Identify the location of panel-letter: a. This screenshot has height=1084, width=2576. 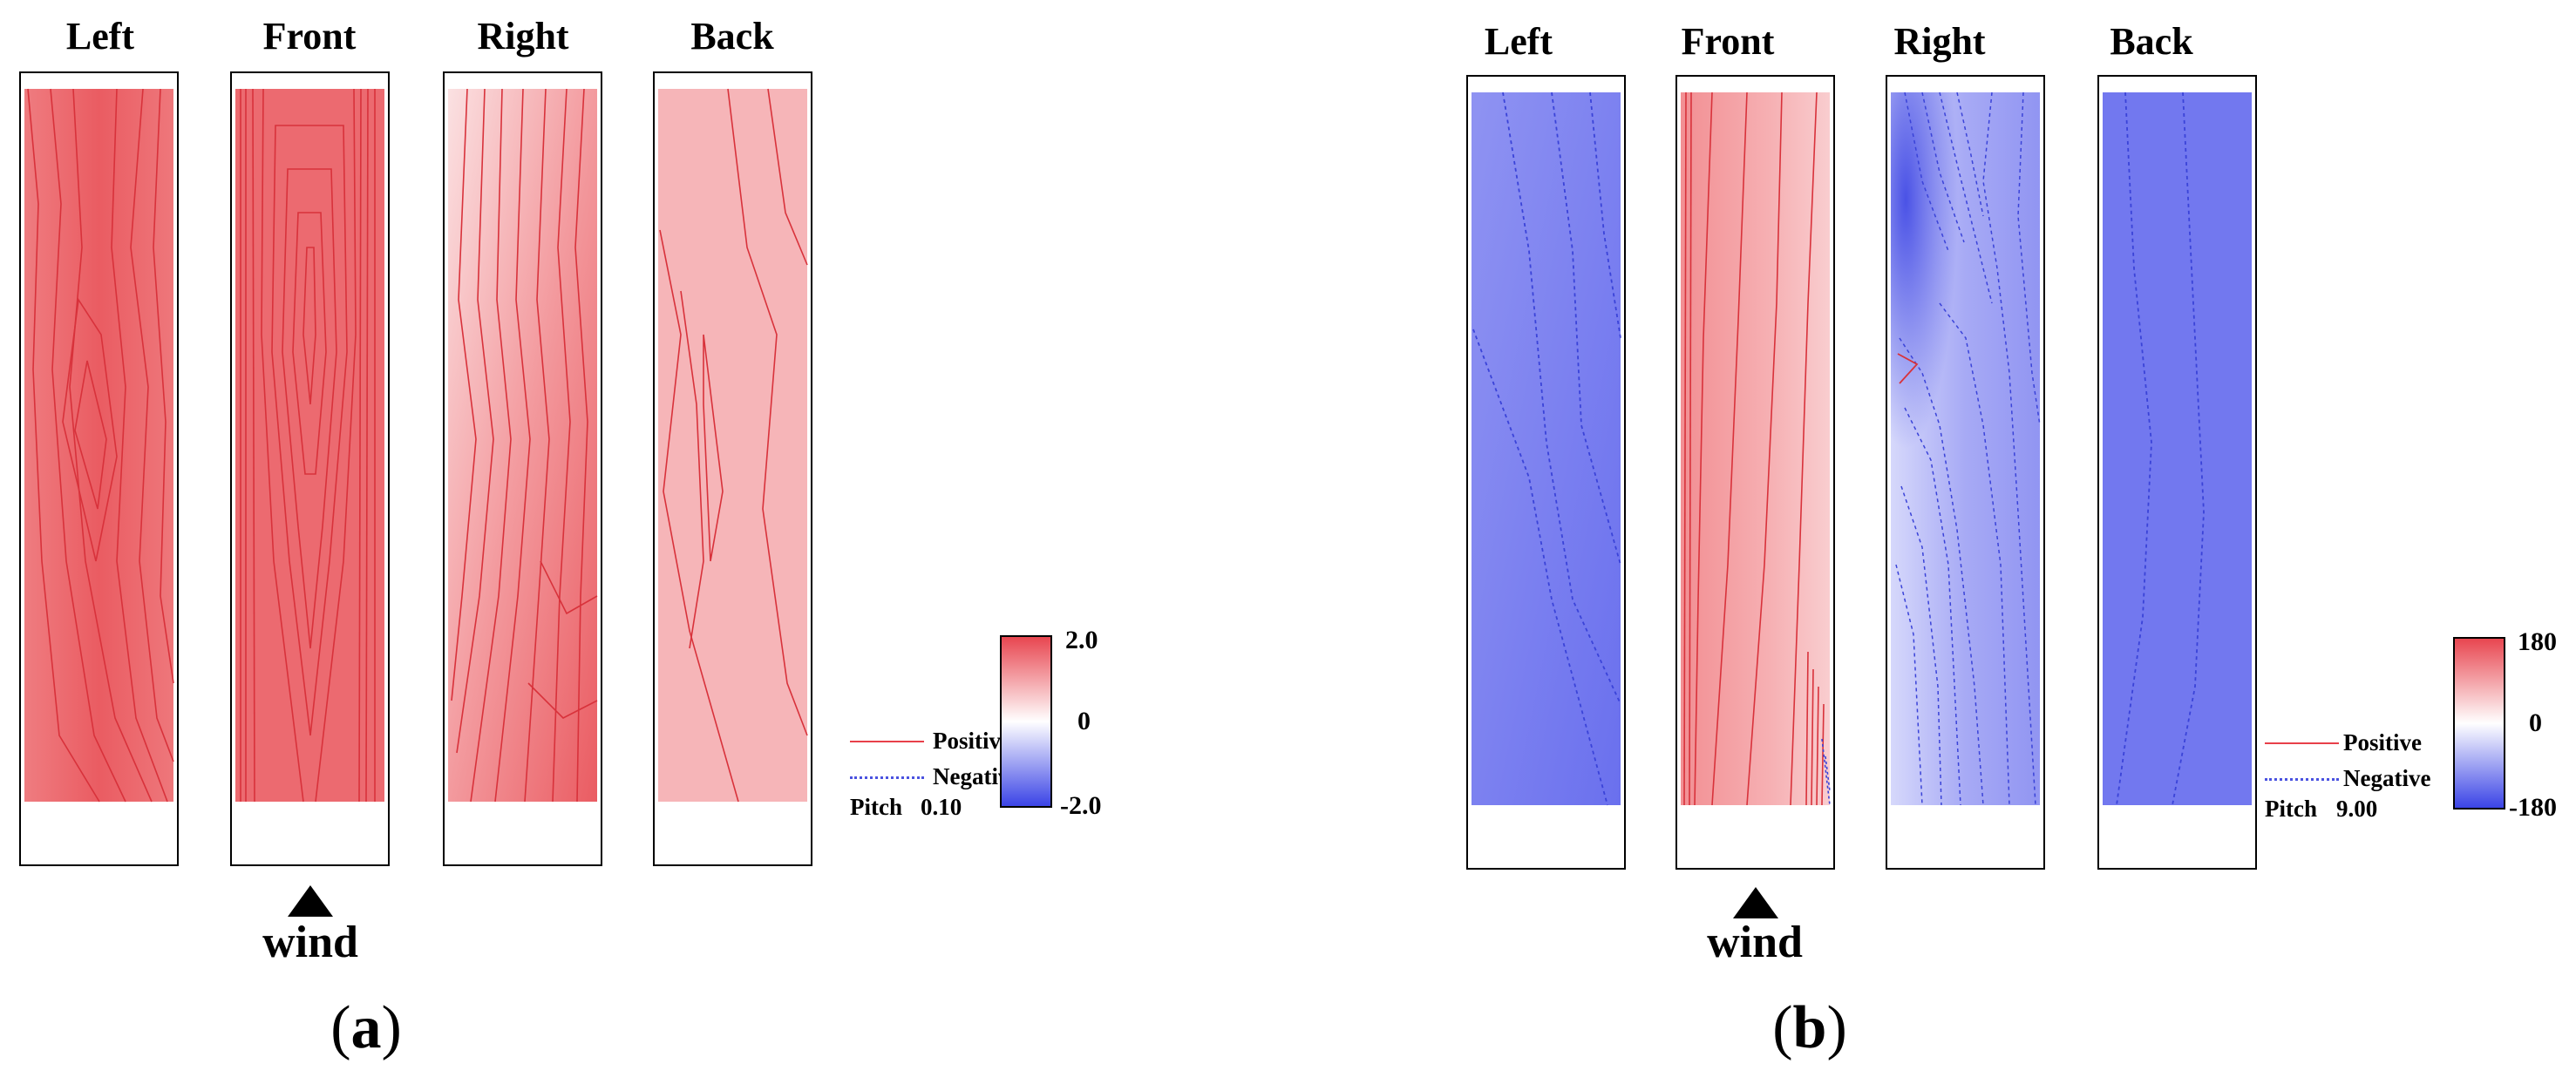
(366, 1027).